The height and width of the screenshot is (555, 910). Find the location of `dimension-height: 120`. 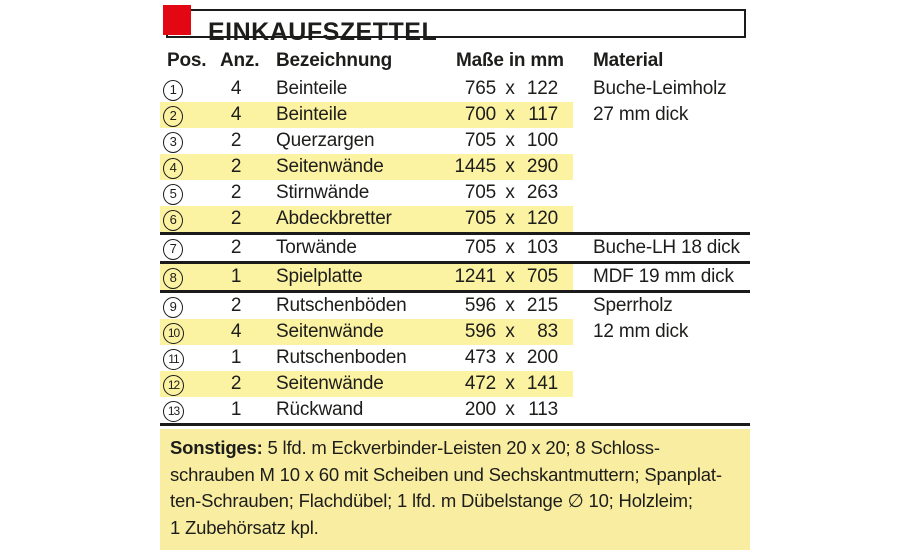

dimension-height: 120 is located at coordinates (542, 218).